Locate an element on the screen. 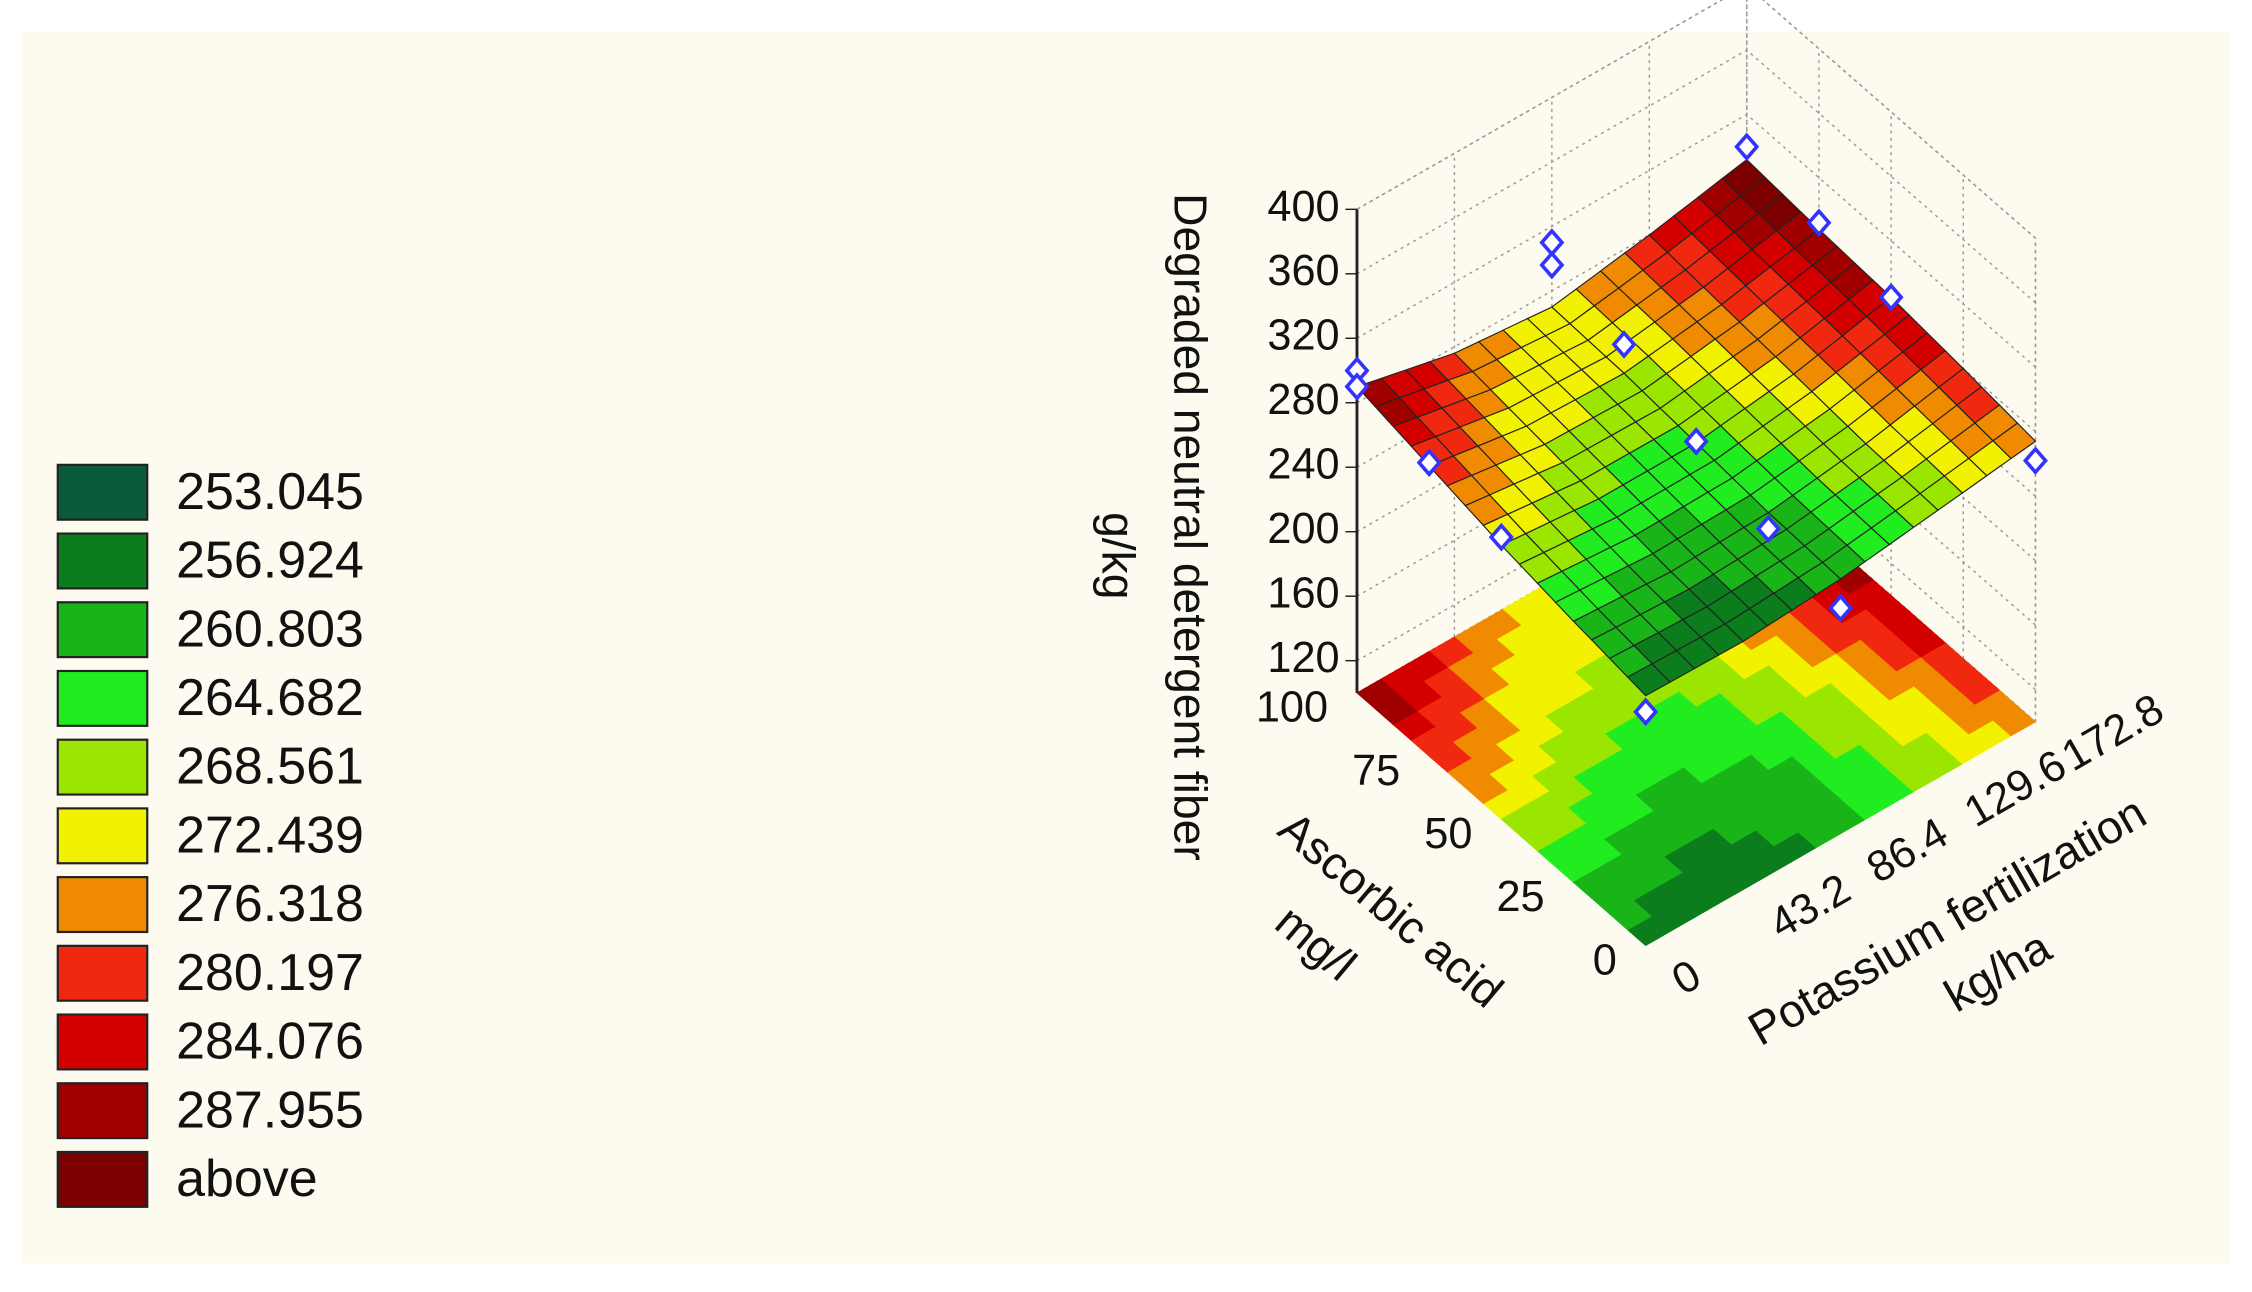  legend-label: 256.924 is located at coordinates (270, 561).